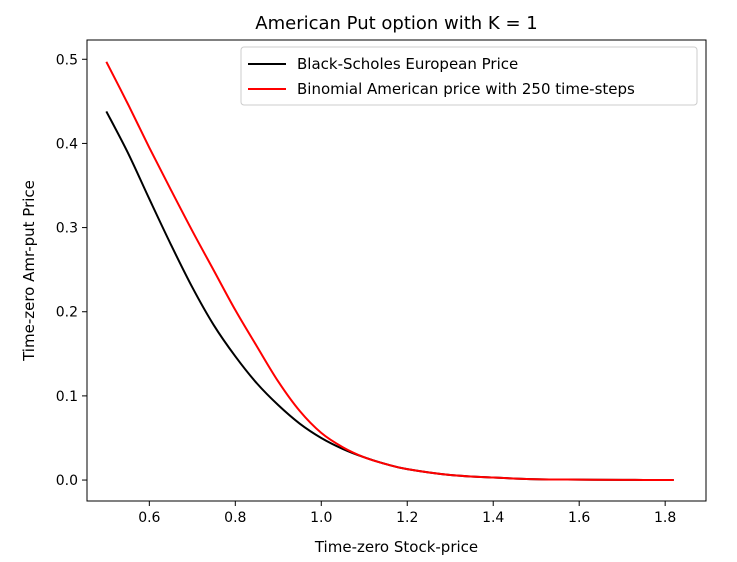  I want to click on y-tick-label: 0.3, so click(67, 229).